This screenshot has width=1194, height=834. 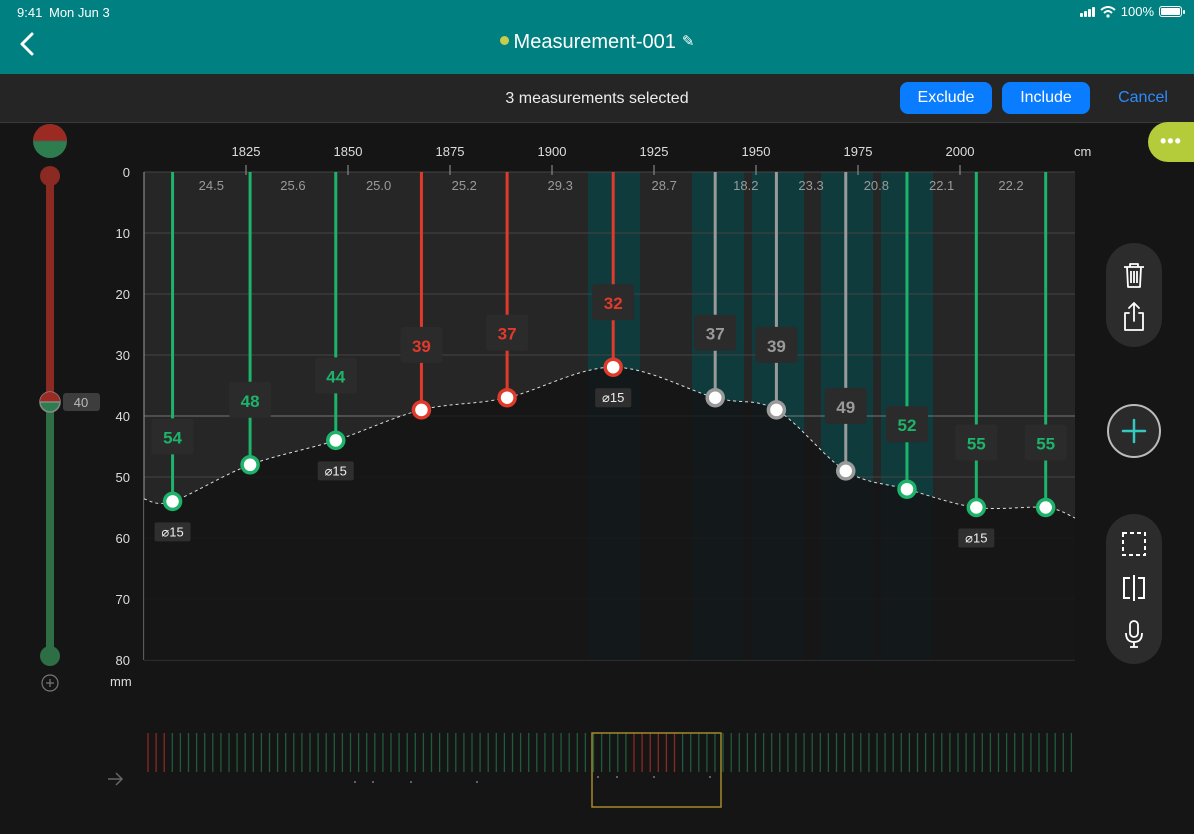 I want to click on page-title-text: Measurement-001, so click(x=594, y=42).